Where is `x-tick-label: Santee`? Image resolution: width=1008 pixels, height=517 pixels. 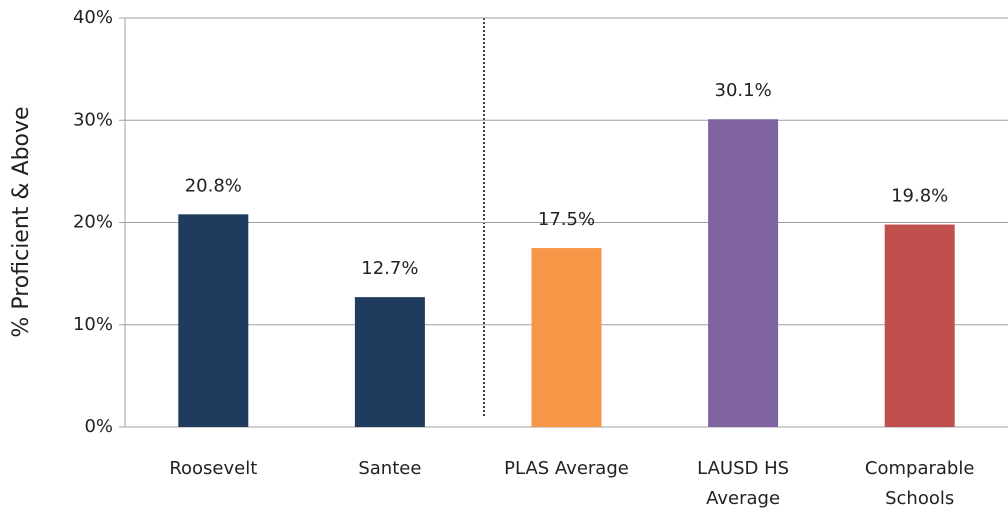 x-tick-label: Santee is located at coordinates (390, 468).